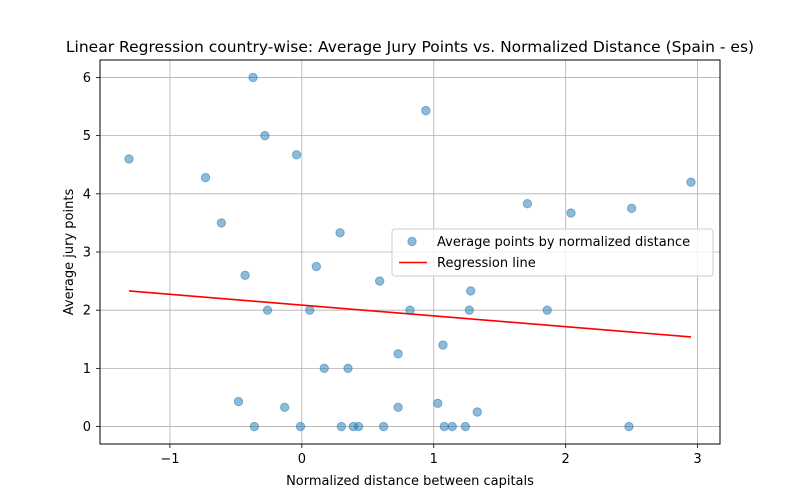 The width and height of the screenshot is (800, 500). I want to click on x-tick-label: 0, so click(302, 459).